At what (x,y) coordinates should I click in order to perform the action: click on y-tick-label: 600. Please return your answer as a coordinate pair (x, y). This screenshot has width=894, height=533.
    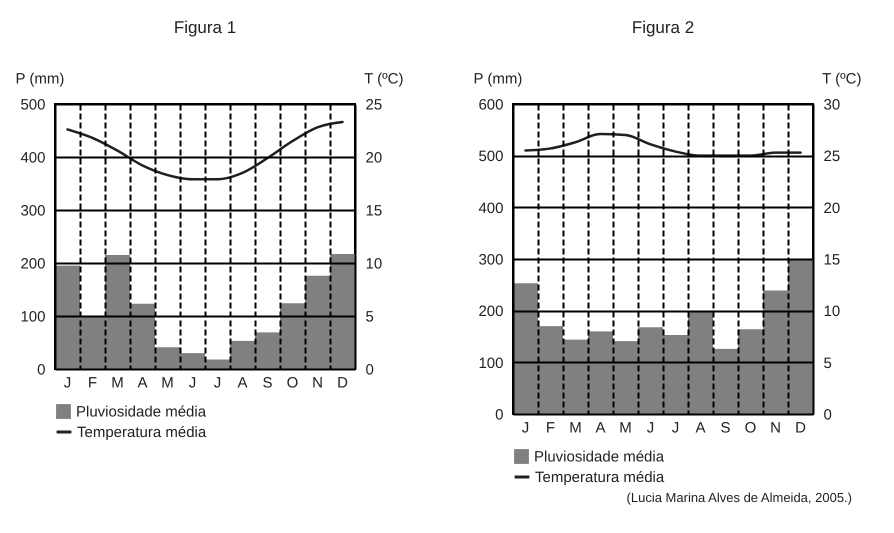
    Looking at the image, I should click on (491, 105).